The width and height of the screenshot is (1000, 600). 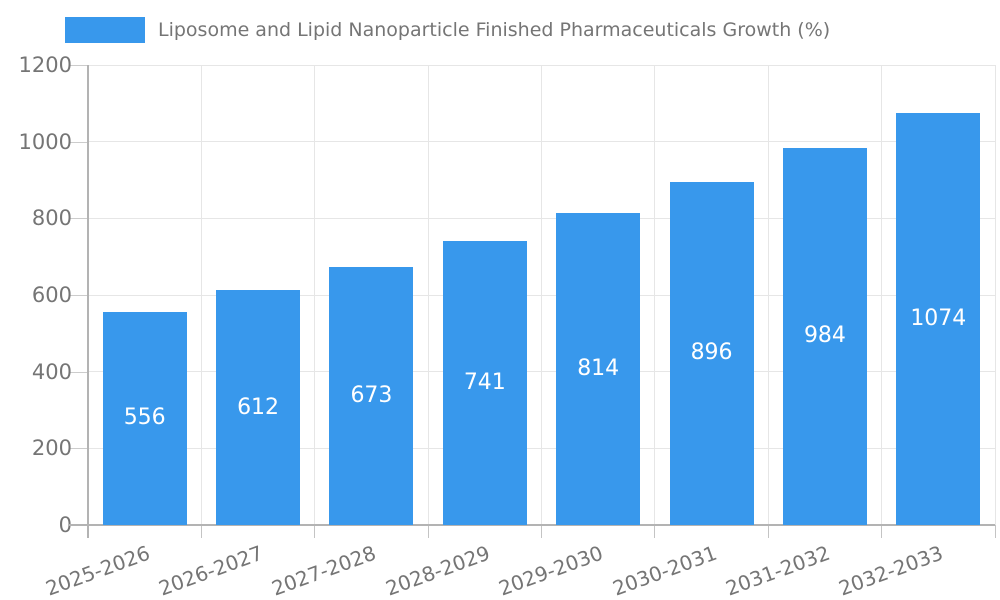 What do you see at coordinates (531, 525) in the screenshot?
I see `x-axis-line` at bounding box center [531, 525].